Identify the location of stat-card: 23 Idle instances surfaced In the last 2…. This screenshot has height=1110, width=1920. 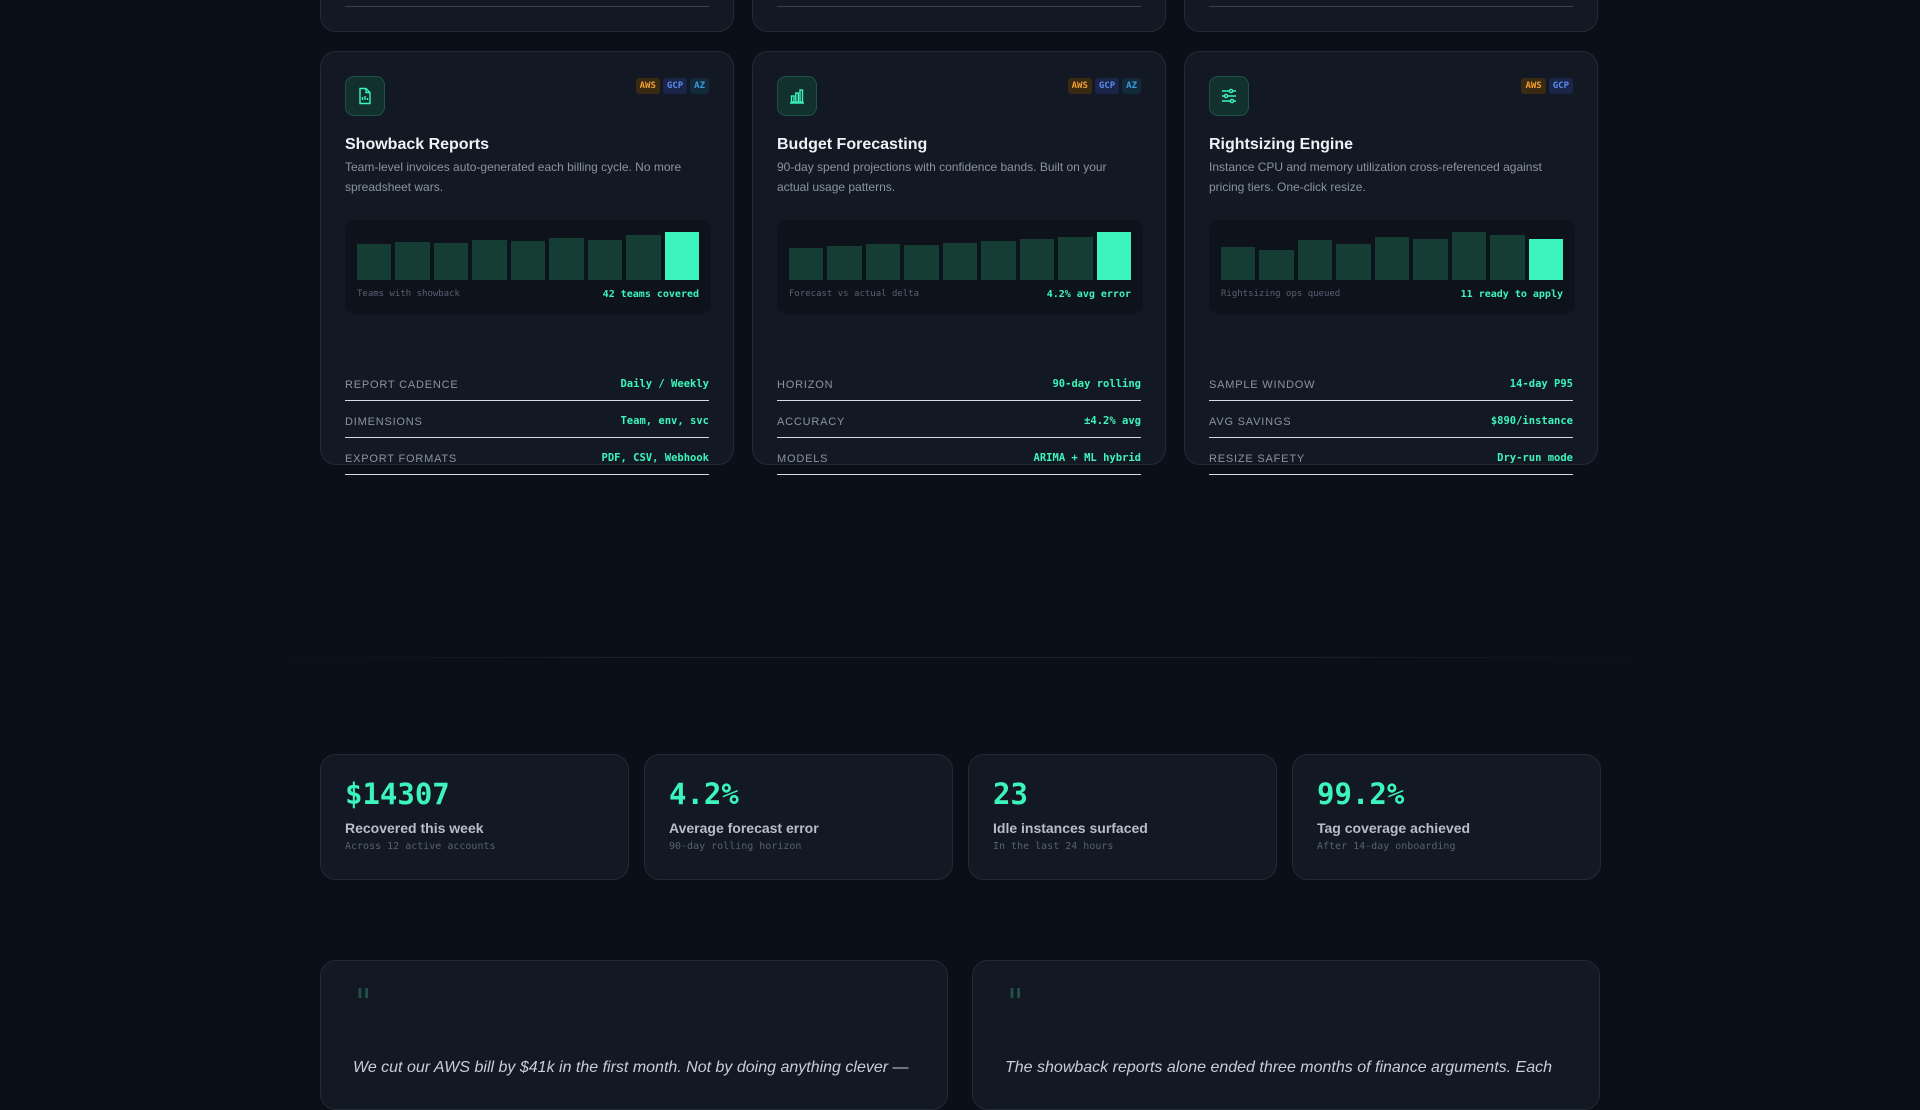
(1122, 817).